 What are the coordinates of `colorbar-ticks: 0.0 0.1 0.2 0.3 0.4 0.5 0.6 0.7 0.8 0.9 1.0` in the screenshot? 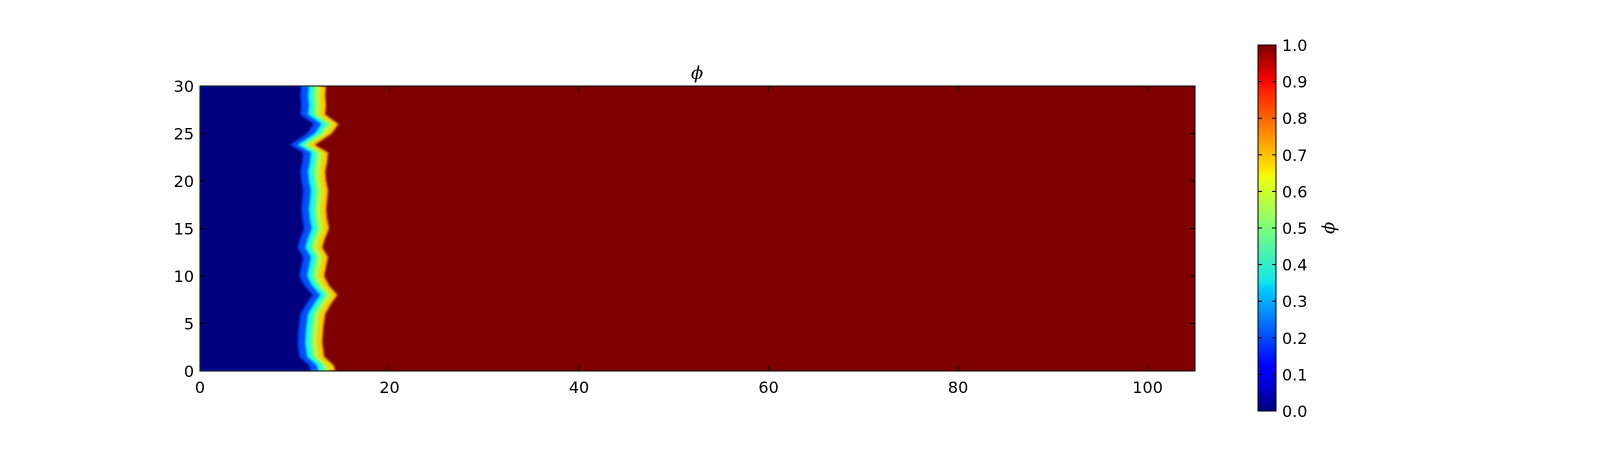 It's located at (1282, 228).